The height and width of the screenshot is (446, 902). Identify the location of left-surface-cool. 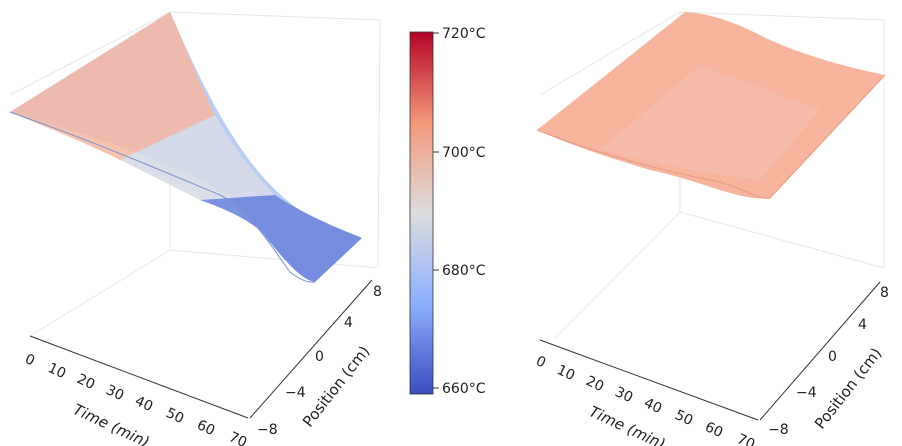
(281, 238).